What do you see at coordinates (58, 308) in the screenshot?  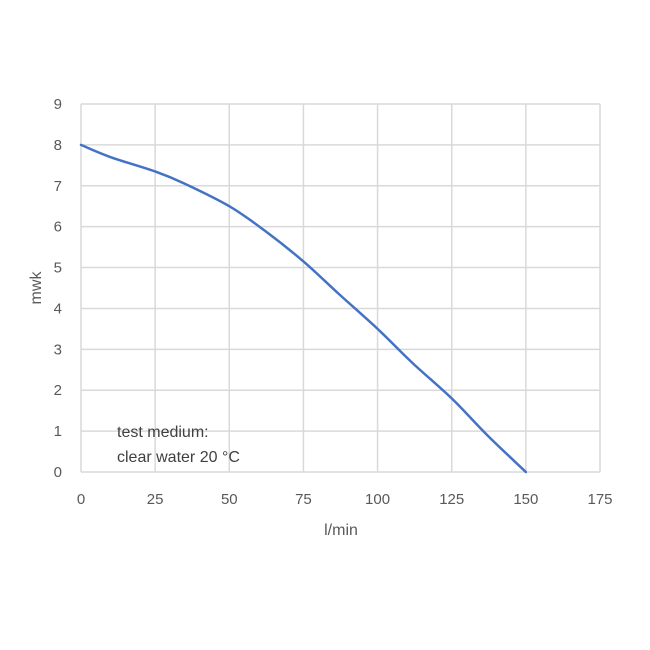 I see `y-tick-label: 4` at bounding box center [58, 308].